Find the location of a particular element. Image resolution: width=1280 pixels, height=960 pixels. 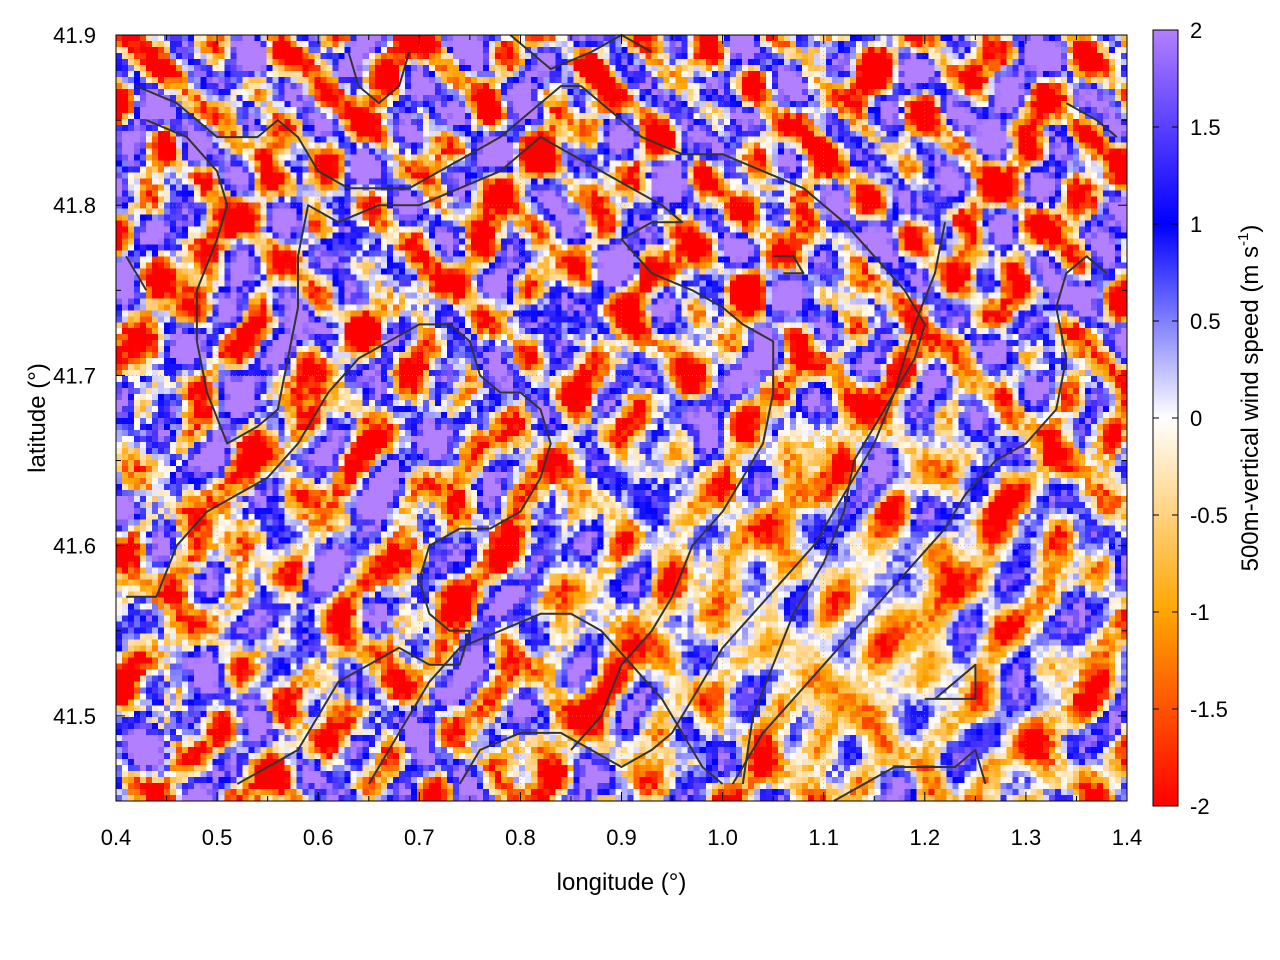

colorbar-tick-label: 0 is located at coordinates (1196, 418).